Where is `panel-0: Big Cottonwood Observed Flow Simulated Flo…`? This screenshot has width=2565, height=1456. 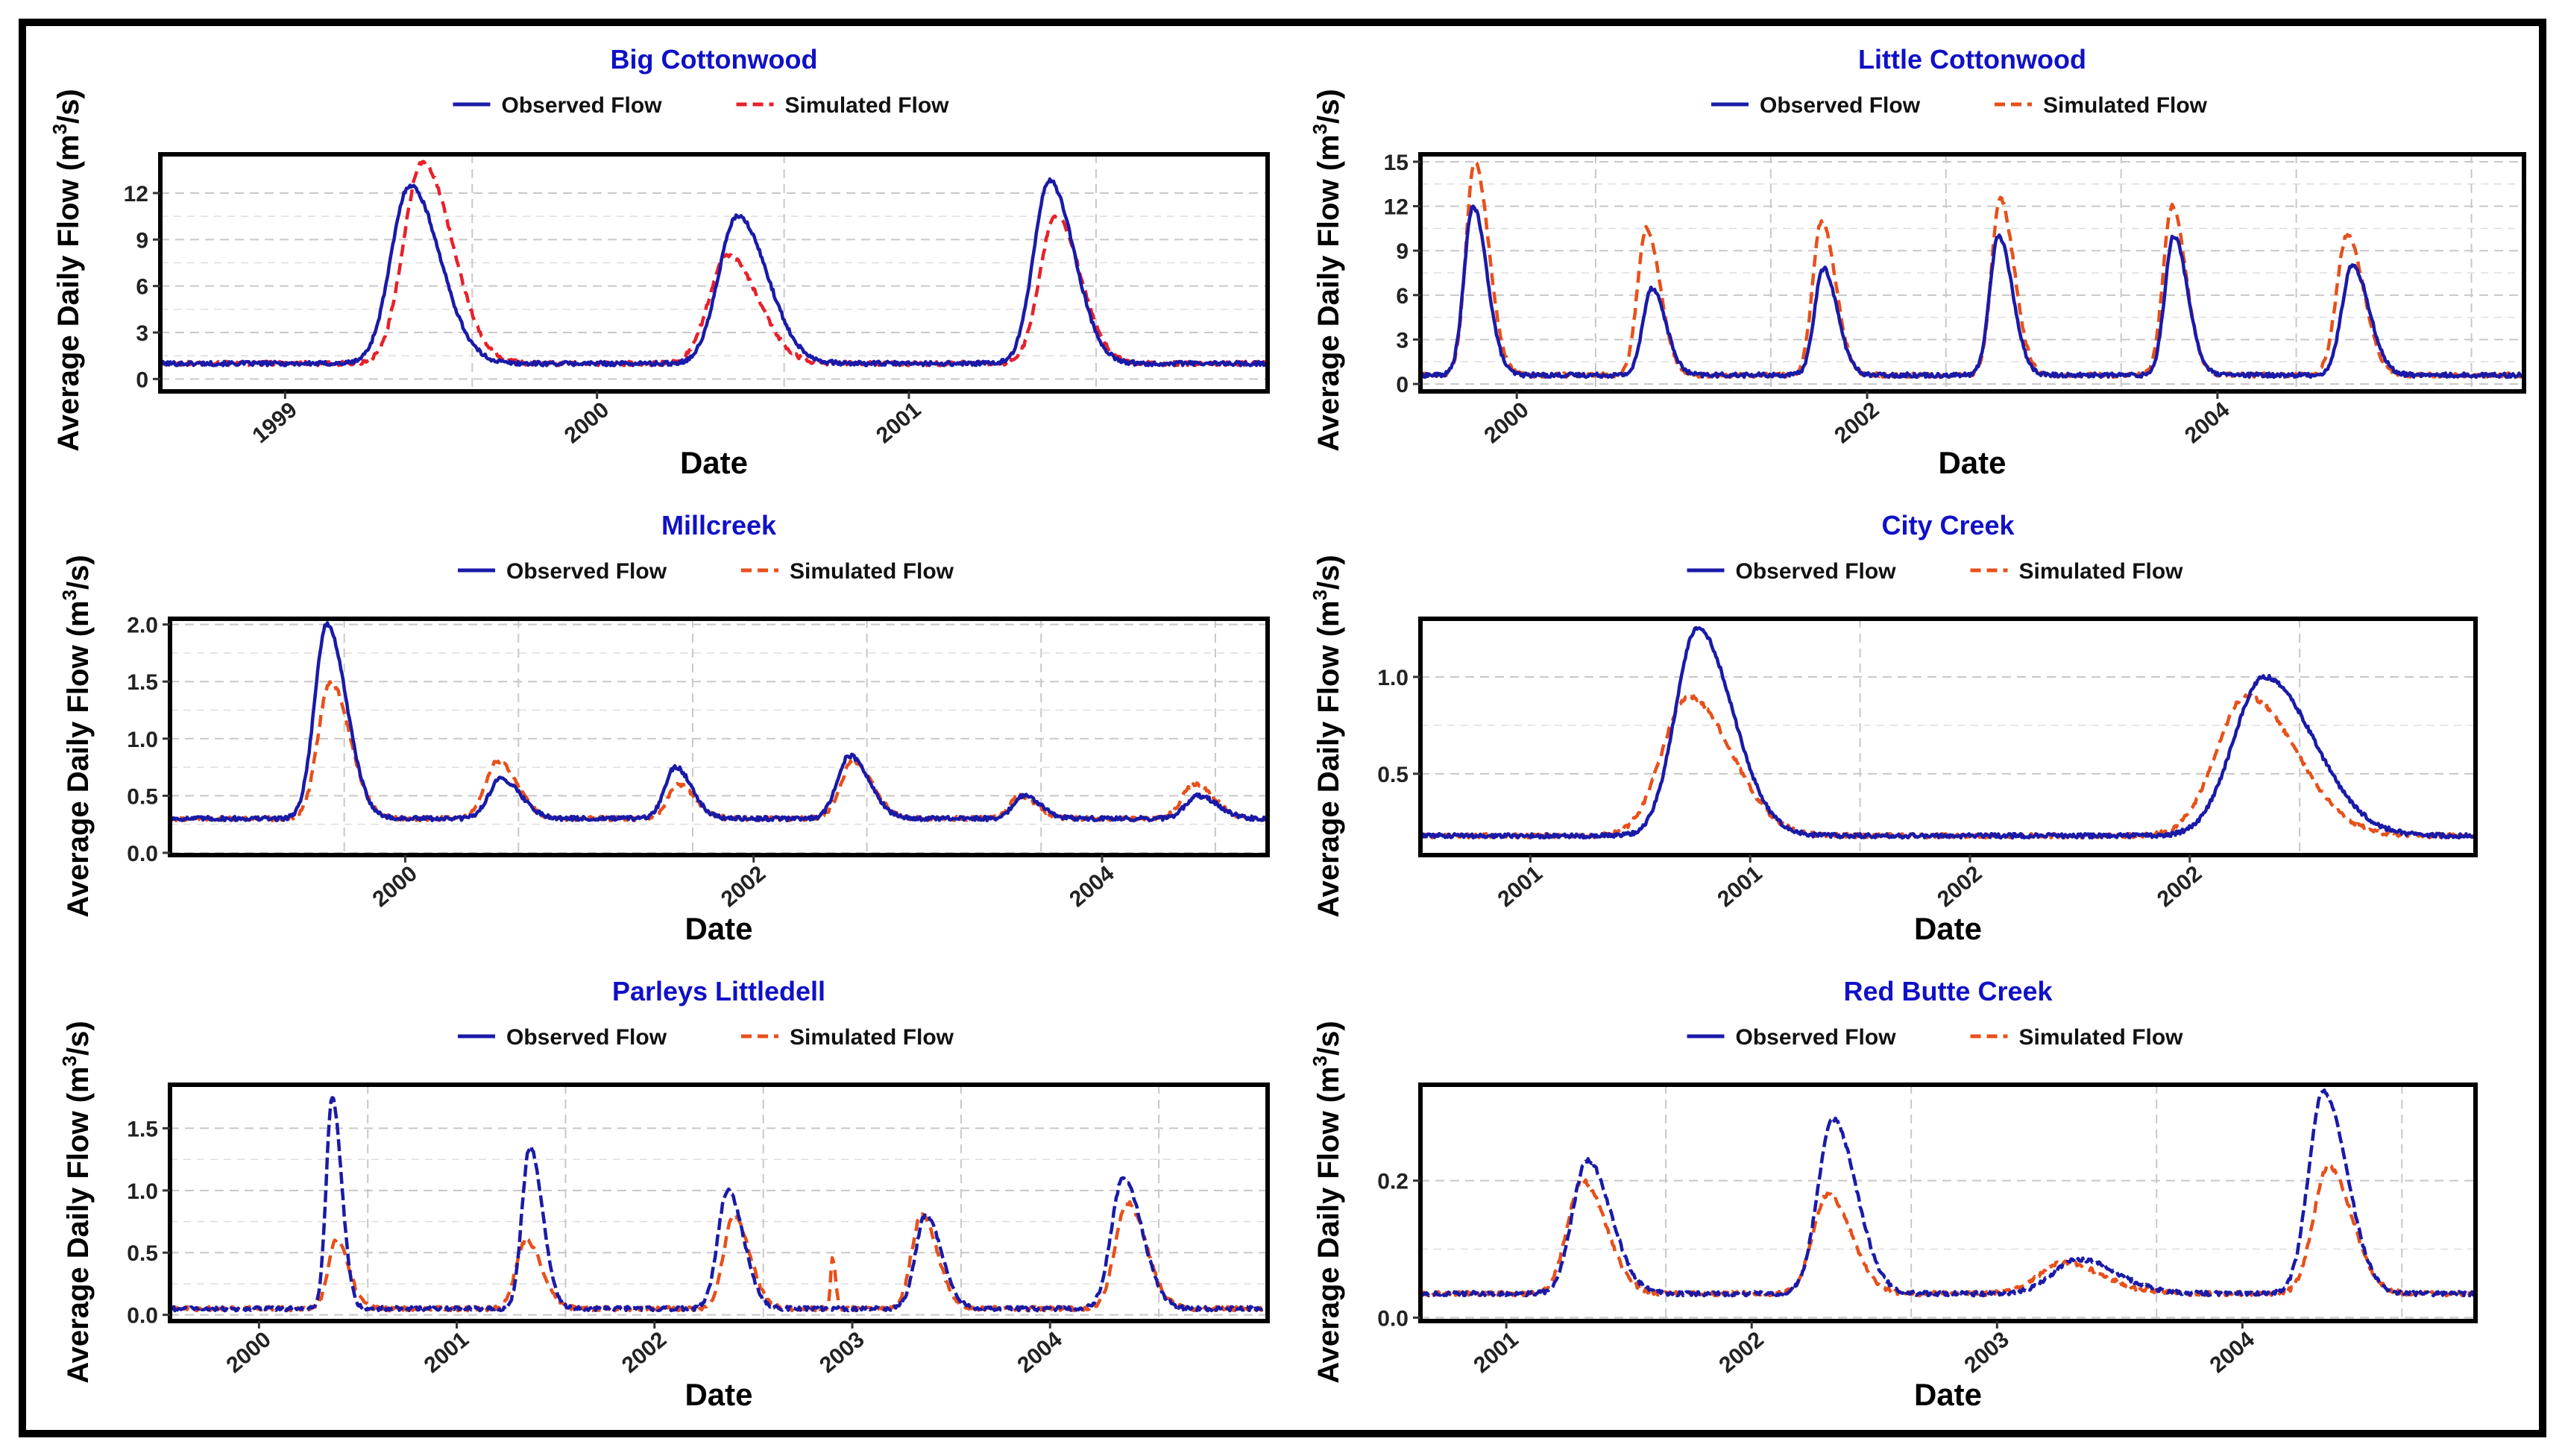 panel-0: Big Cottonwood Observed Flow Simulated Flo… is located at coordinates (659, 262).